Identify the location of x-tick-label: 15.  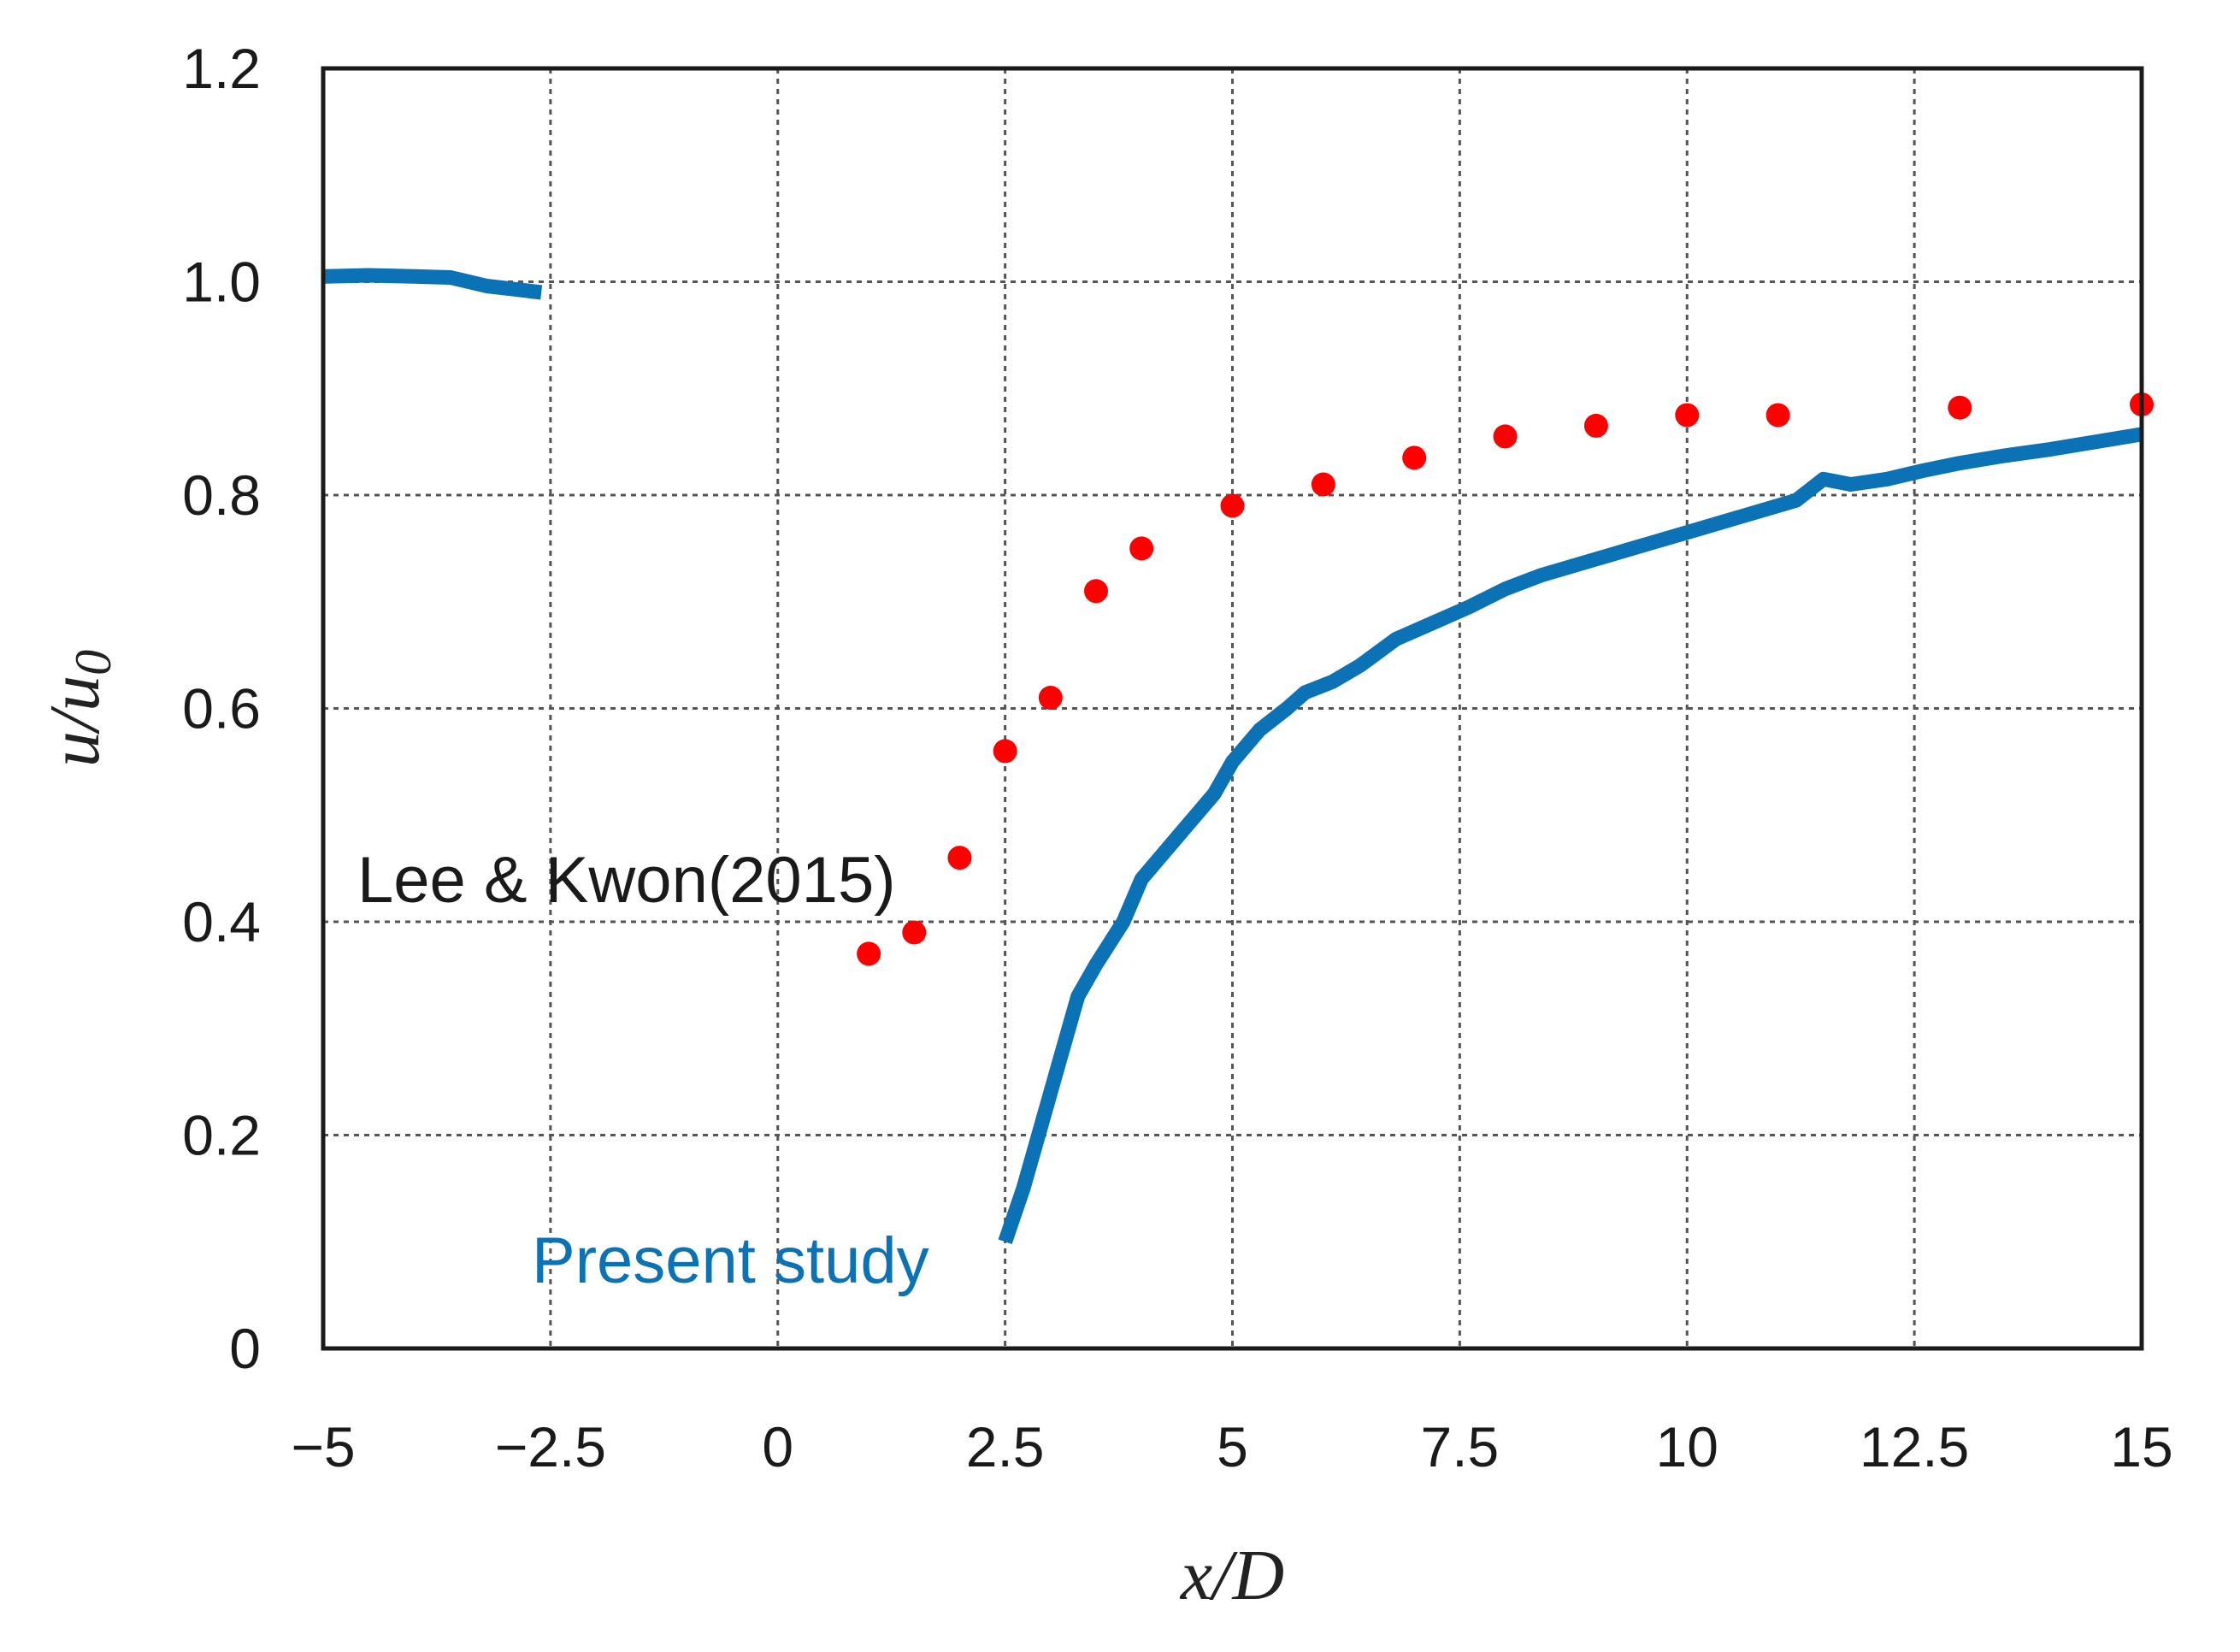
(2141, 1446).